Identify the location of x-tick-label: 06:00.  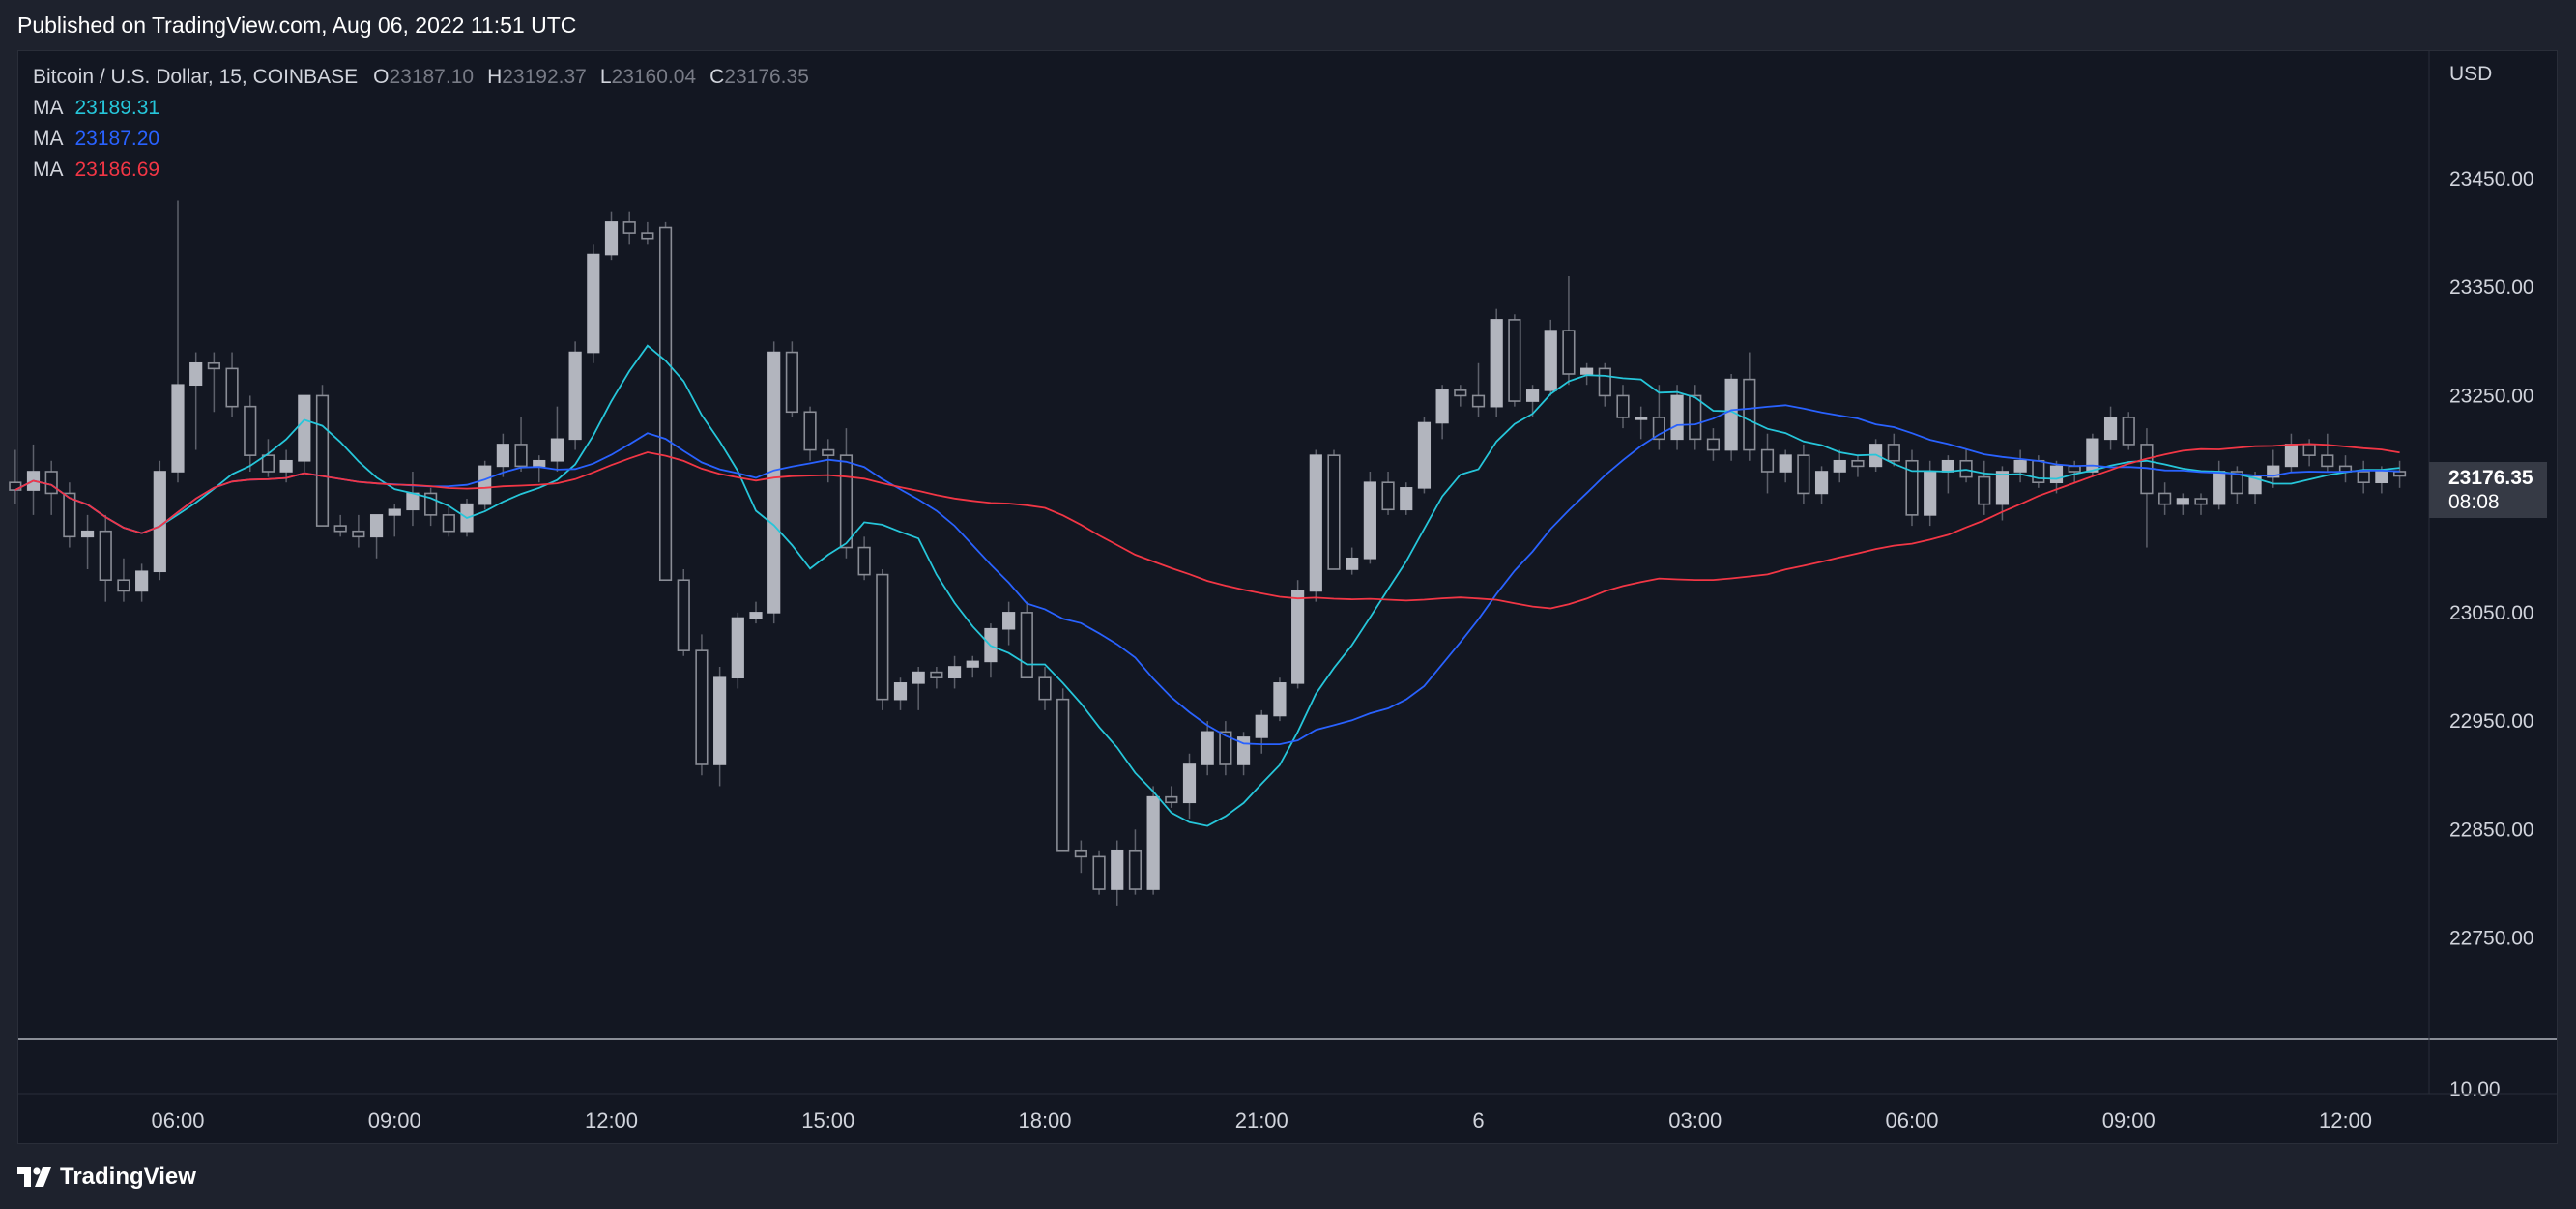
(177, 1121).